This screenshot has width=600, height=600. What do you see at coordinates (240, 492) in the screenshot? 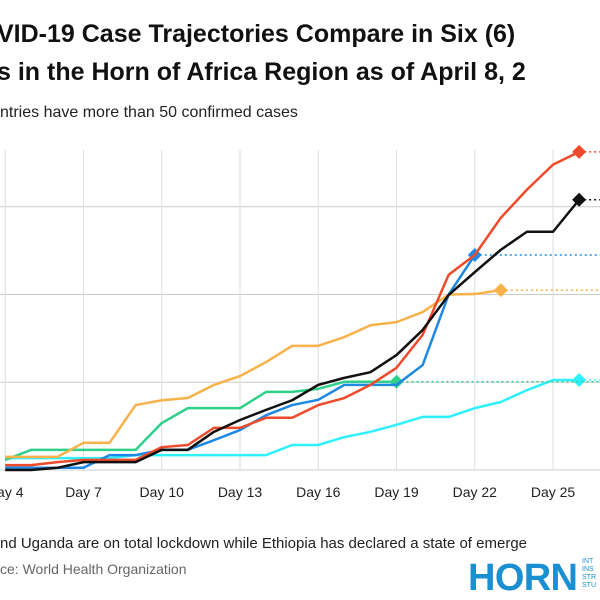
I see `x-tick-label: Day 13` at bounding box center [240, 492].